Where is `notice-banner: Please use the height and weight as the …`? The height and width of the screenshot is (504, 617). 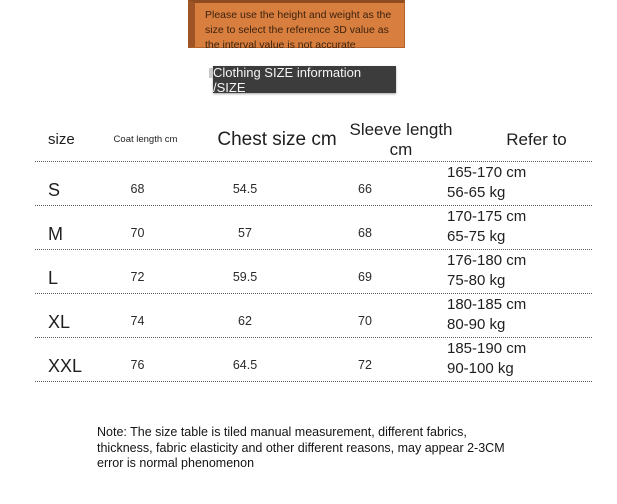 notice-banner: Please use the height and weight as the … is located at coordinates (296, 25).